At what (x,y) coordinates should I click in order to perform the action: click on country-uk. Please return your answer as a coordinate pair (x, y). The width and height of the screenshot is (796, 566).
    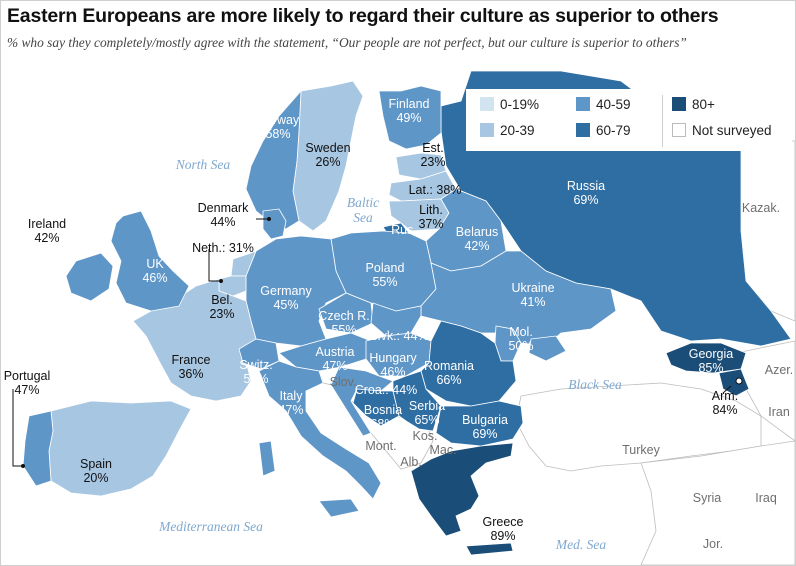
    Looking at the image, I should click on (150, 261).